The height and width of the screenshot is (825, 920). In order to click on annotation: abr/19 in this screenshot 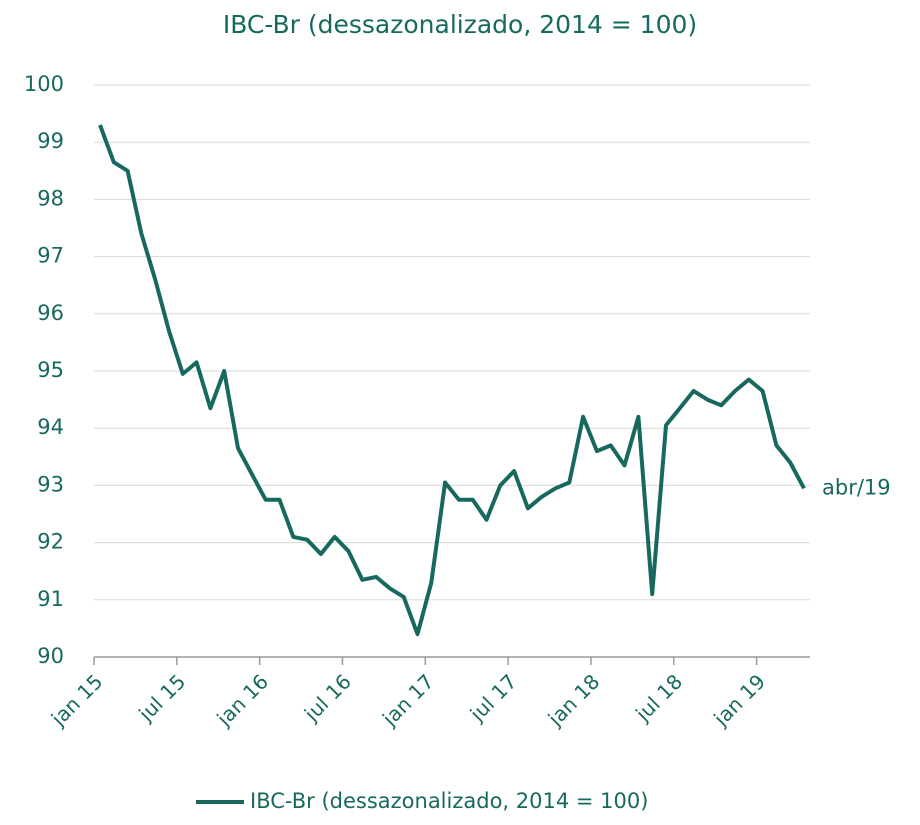, I will do `click(856, 487)`.